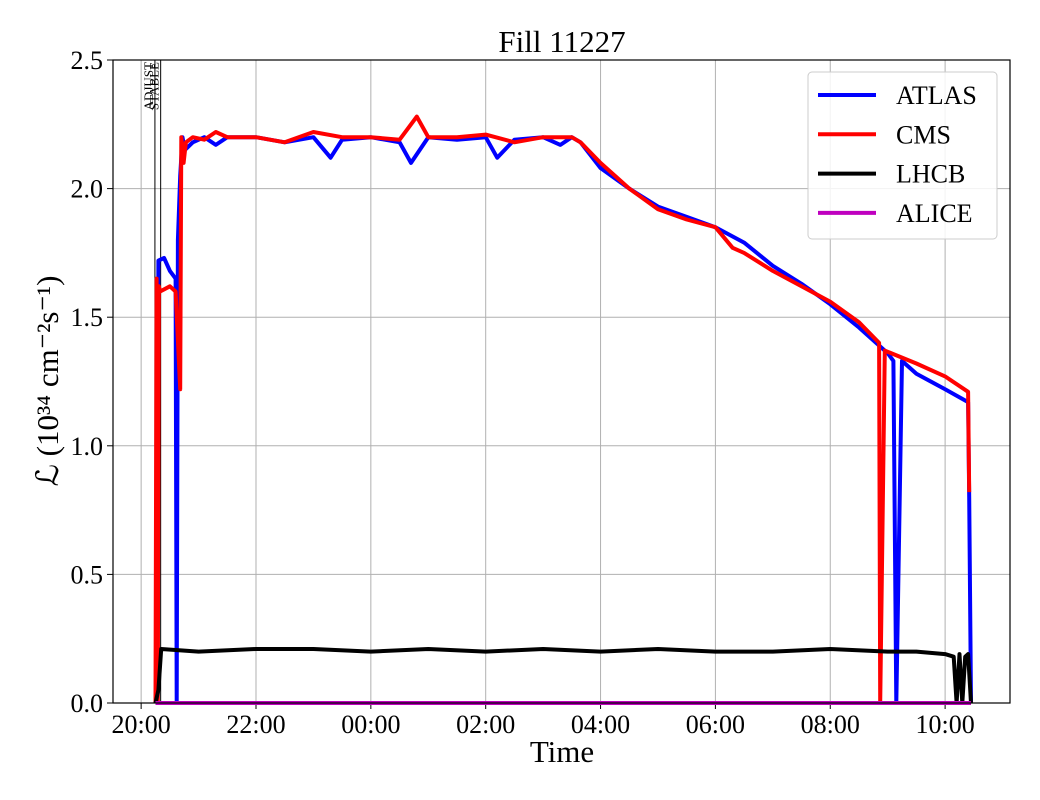 The height and width of the screenshot is (800, 1040). I want to click on x-tick-label: 08:00, so click(830, 724).